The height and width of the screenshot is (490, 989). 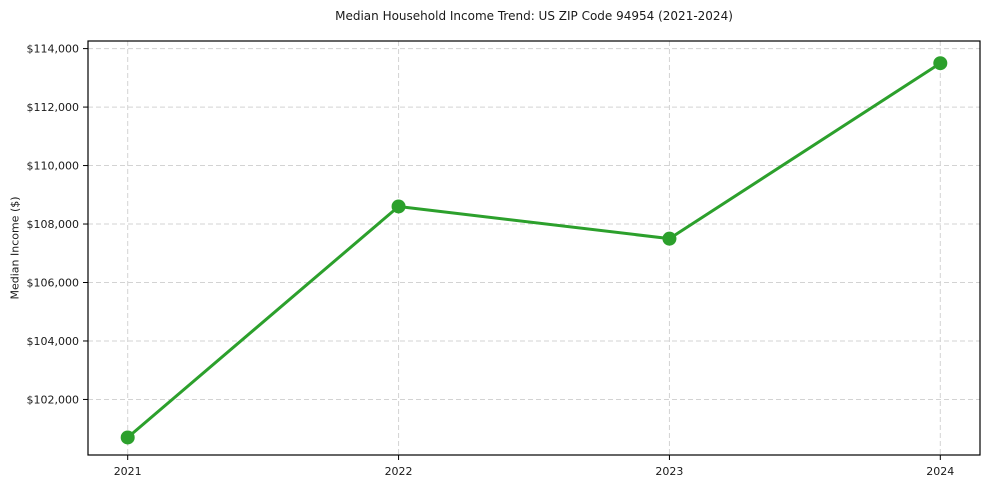 I want to click on x-tick-label: 2022, so click(x=399, y=471).